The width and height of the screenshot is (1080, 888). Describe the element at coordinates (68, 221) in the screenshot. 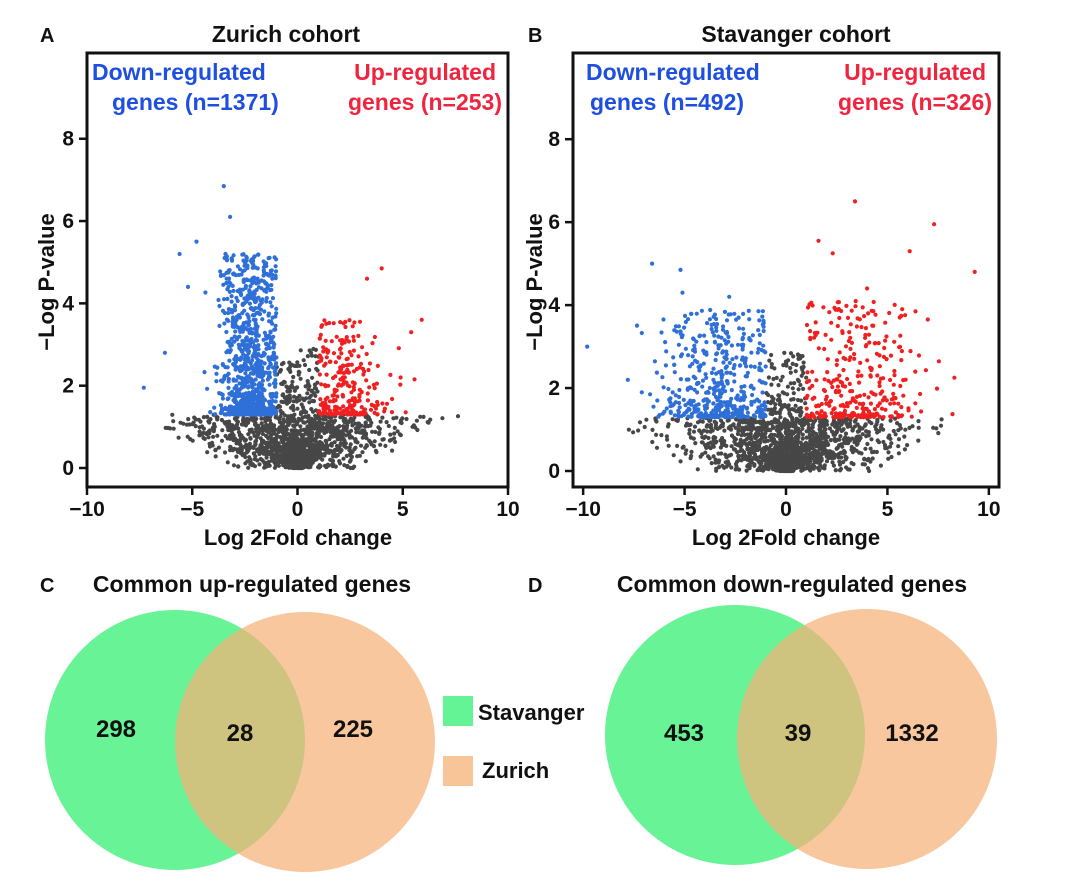

I see `y-tick-label: 6` at that location.